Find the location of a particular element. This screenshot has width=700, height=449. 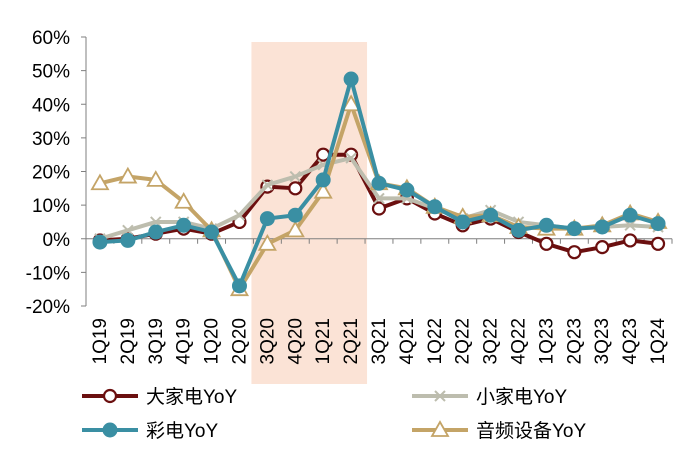

x-tick-label: 4Q19 is located at coordinates (184, 341).